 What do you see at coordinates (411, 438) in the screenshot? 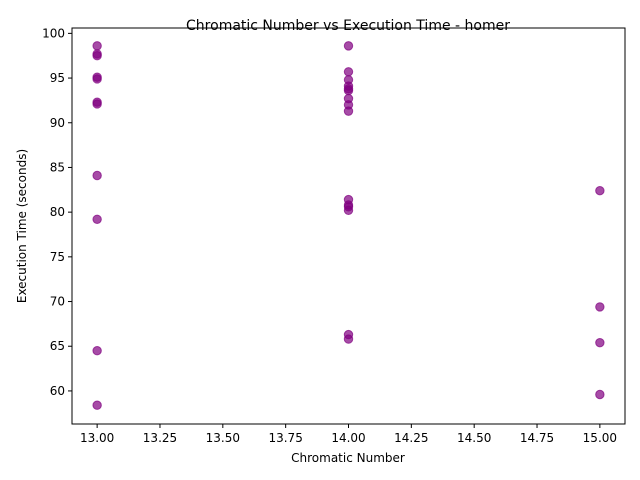
I see `x-tick-label: 14.25` at bounding box center [411, 438].